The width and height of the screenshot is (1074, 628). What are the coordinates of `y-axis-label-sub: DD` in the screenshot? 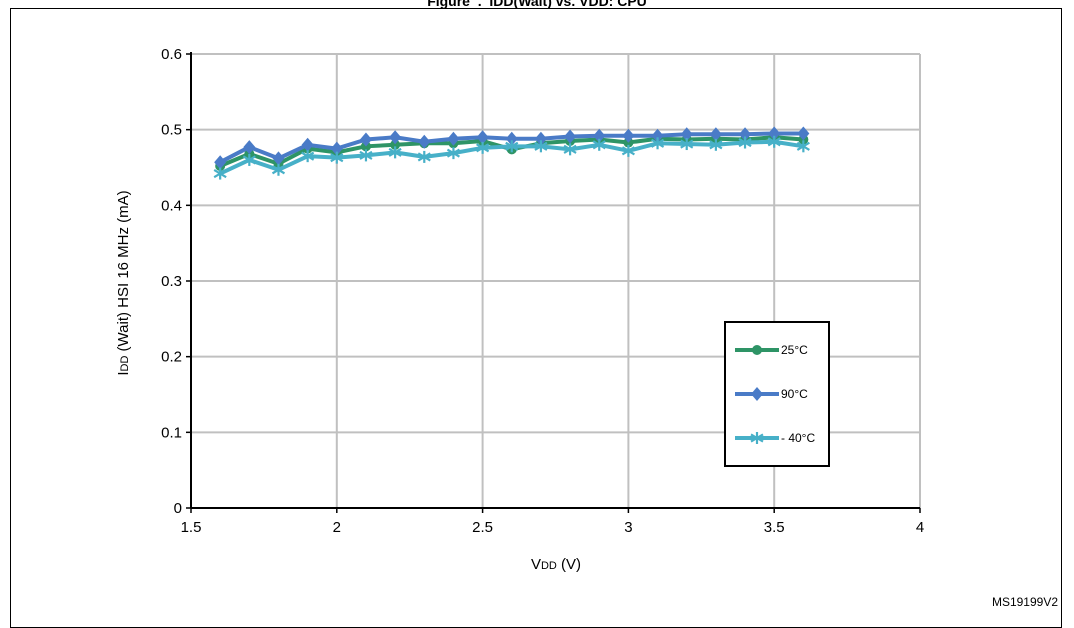 It's located at (125, 364).